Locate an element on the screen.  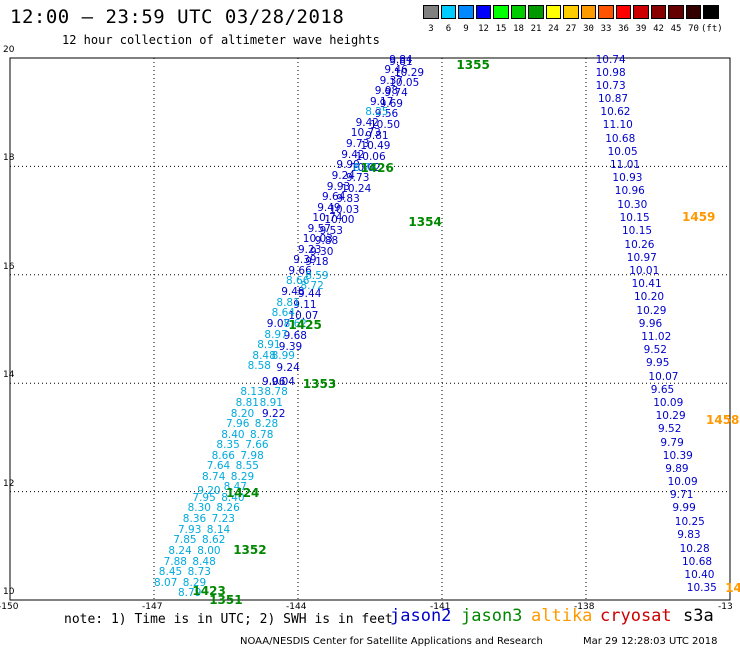
orbit-number-label: 14 is located at coordinates (732, 588).